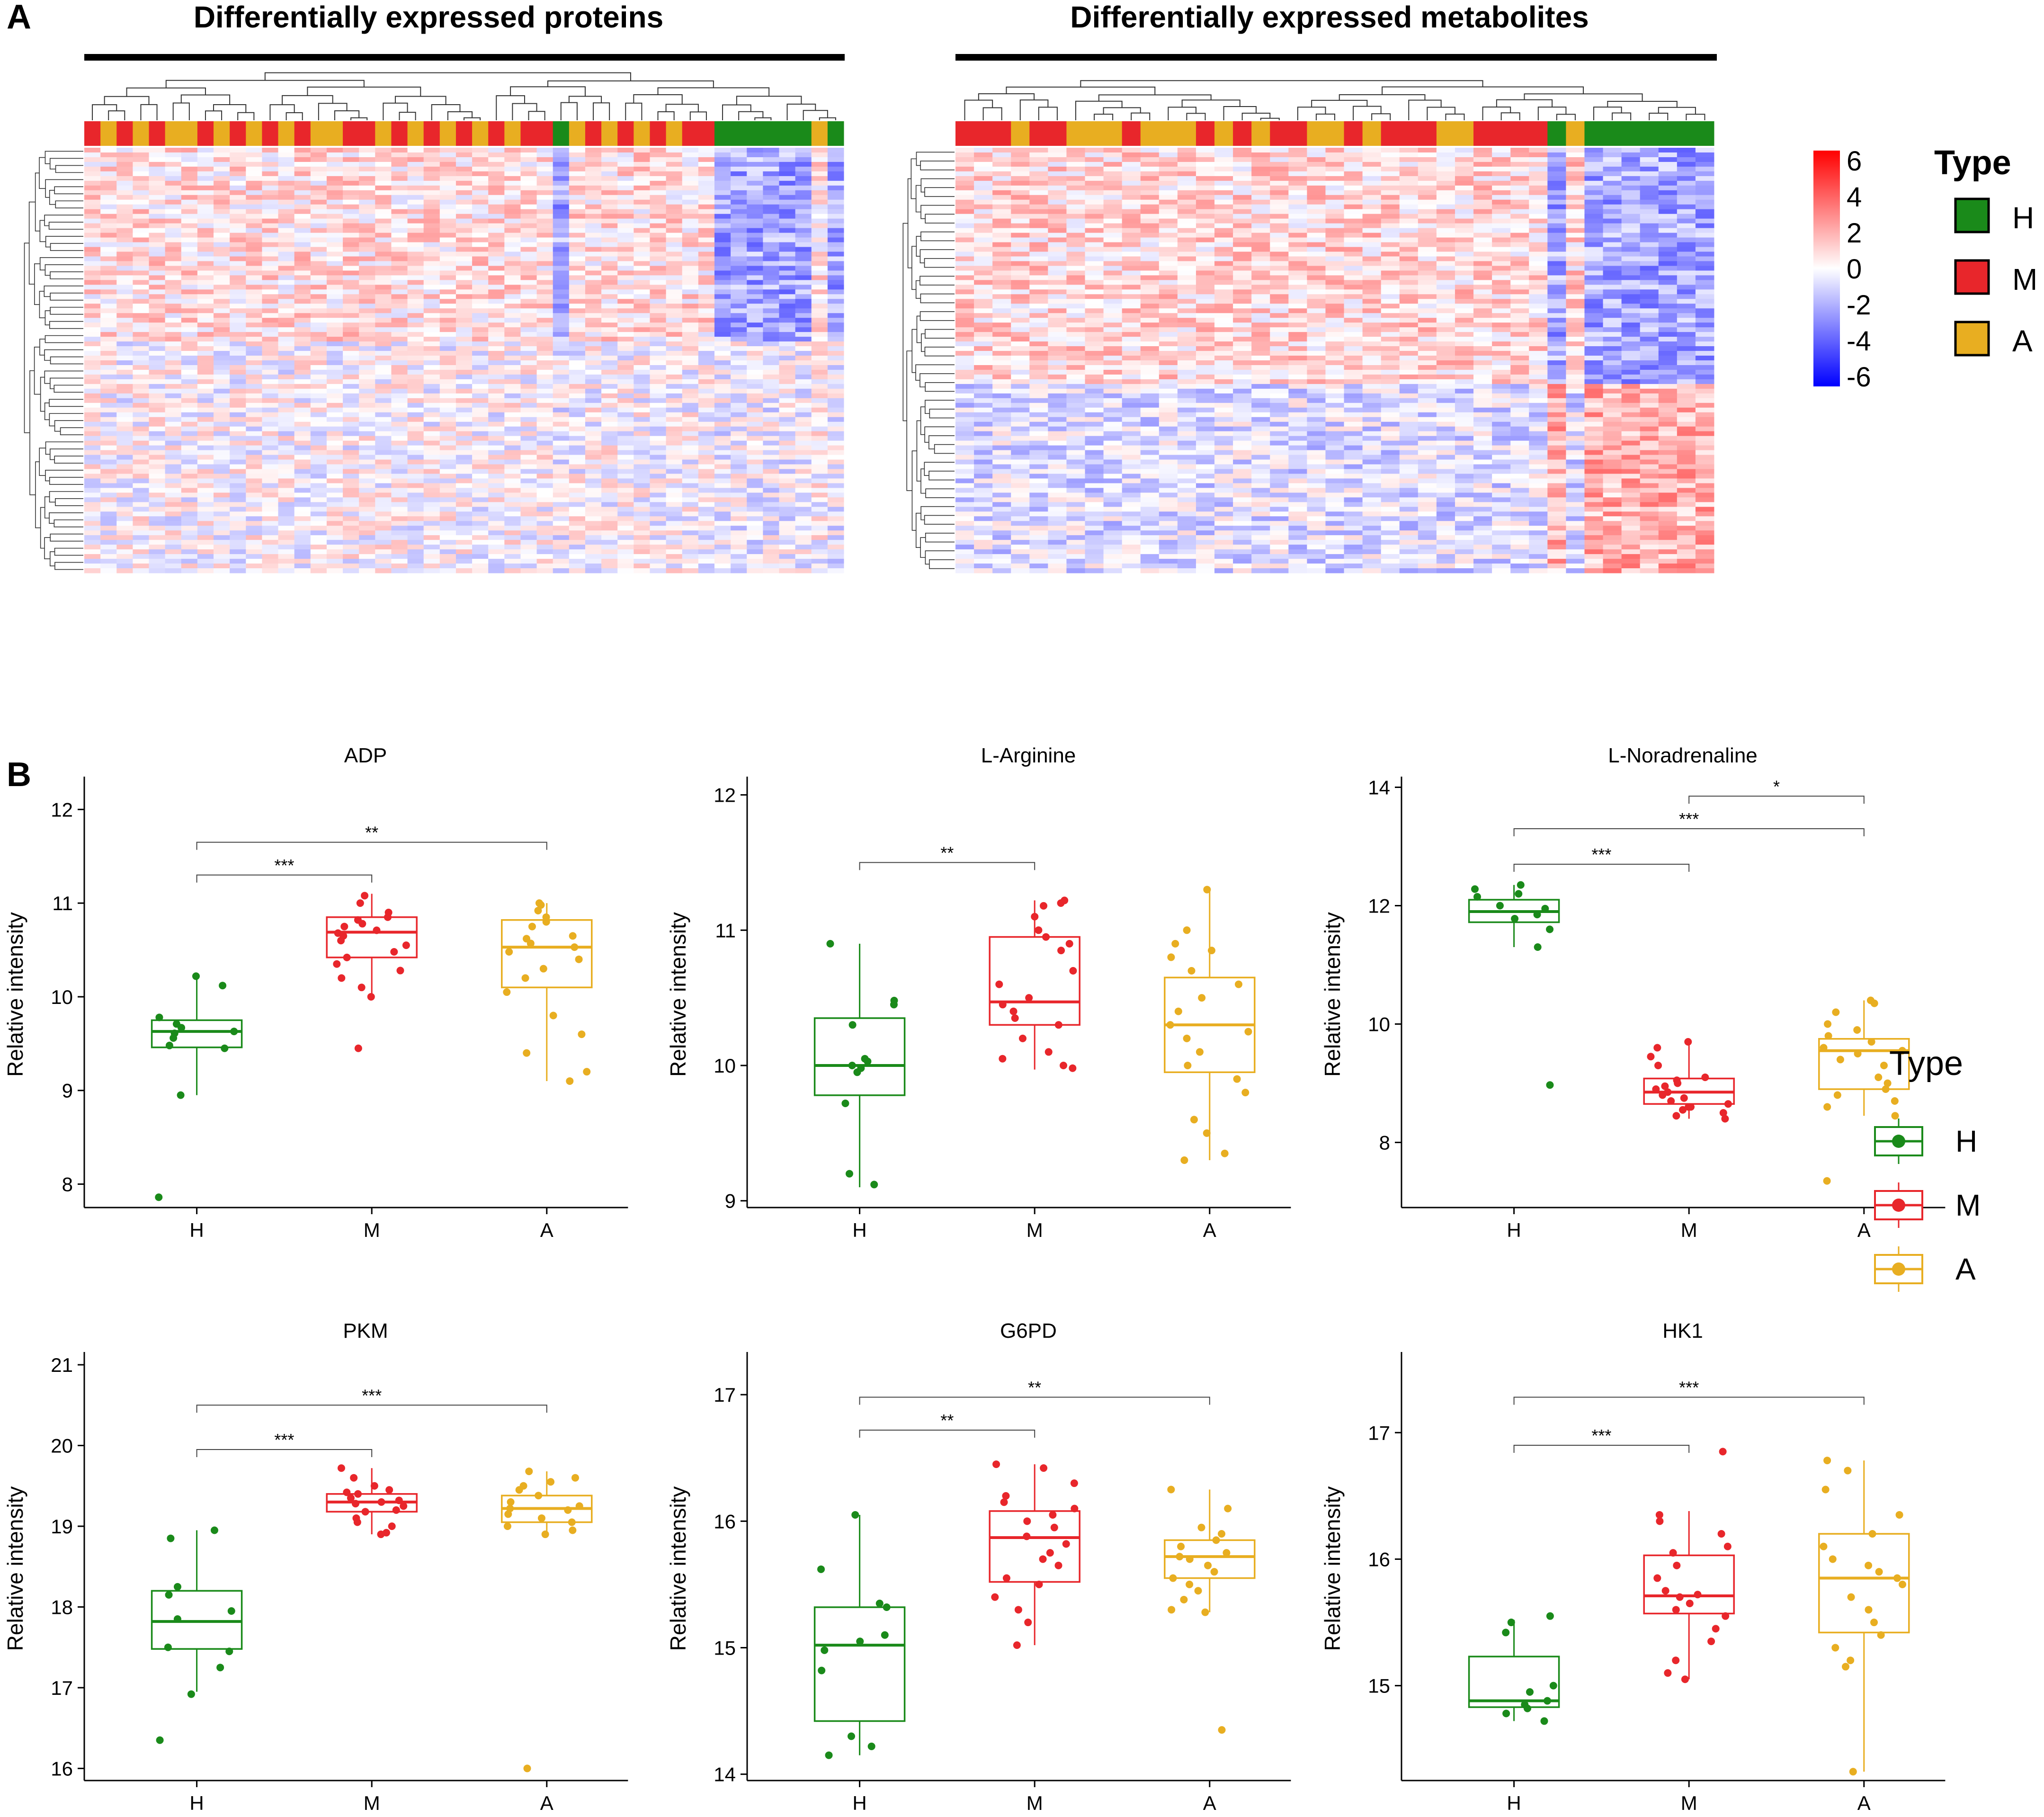  I want to click on heatmap-metabolites: Differentially expressed metabolites, so click(1309, 286).